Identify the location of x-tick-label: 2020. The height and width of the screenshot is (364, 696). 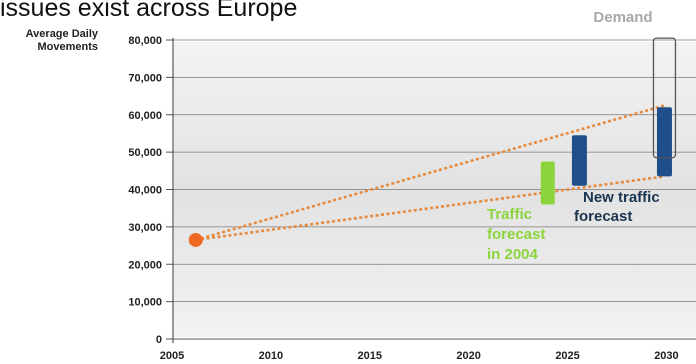
(468, 356).